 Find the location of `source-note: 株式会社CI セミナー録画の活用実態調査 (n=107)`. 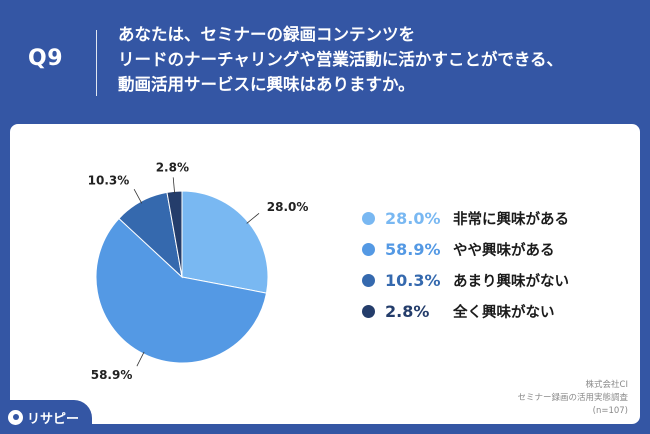

source-note: 株式会社CI セミナー録画の活用実態調査 (n=107) is located at coordinates (572, 398).